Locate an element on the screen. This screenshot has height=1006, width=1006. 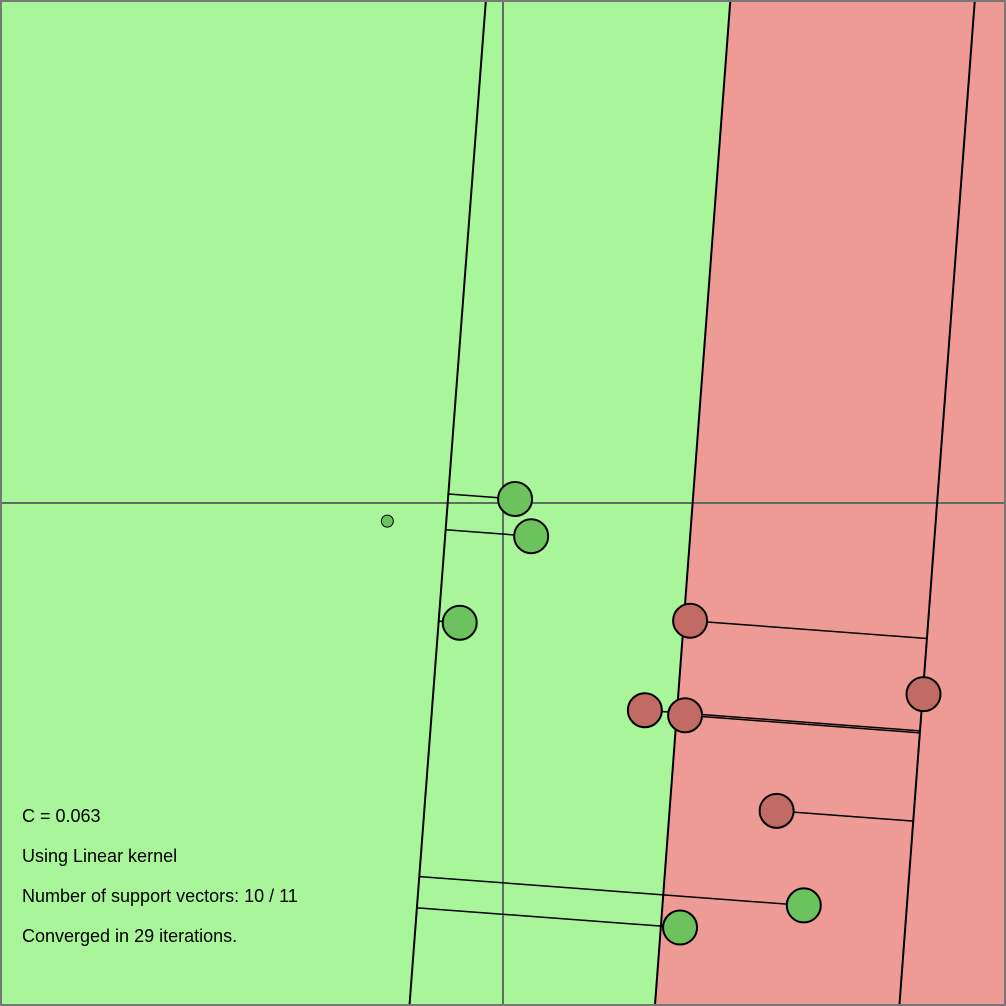
support-vectors-label: Number of support vectors: 10 / 11 is located at coordinates (160, 896).